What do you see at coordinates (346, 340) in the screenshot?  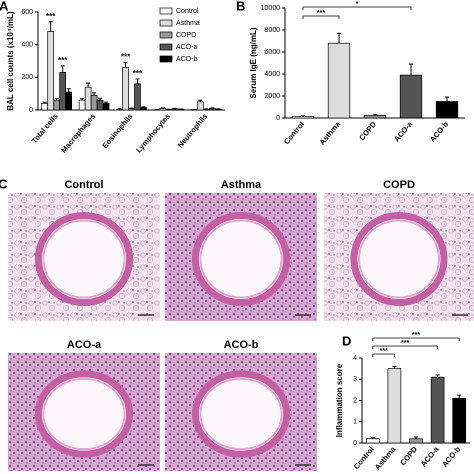 I see `panel-letter: D` at bounding box center [346, 340].